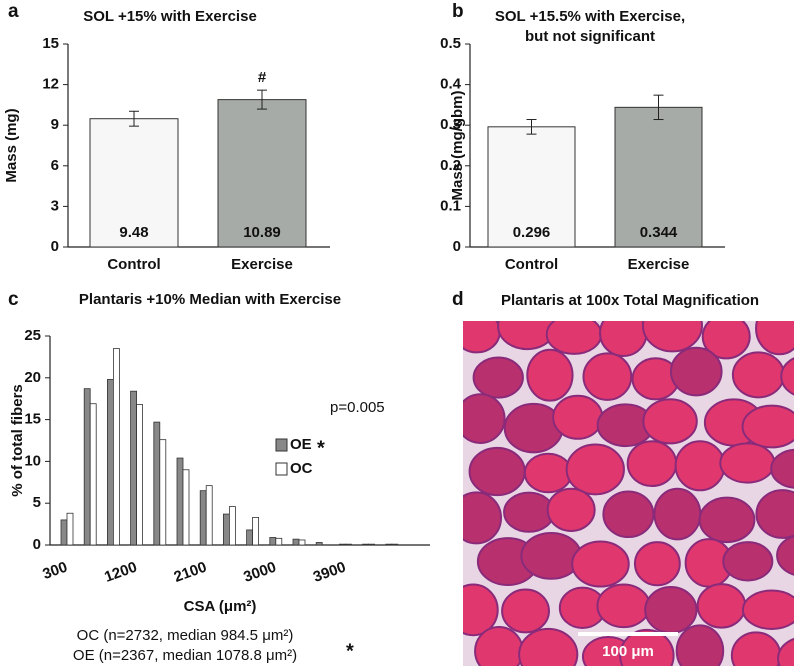 Image resolution: width=794 pixels, height=666 pixels. Describe the element at coordinates (55, 205) in the screenshot. I see `y-tick-label: 3` at that location.